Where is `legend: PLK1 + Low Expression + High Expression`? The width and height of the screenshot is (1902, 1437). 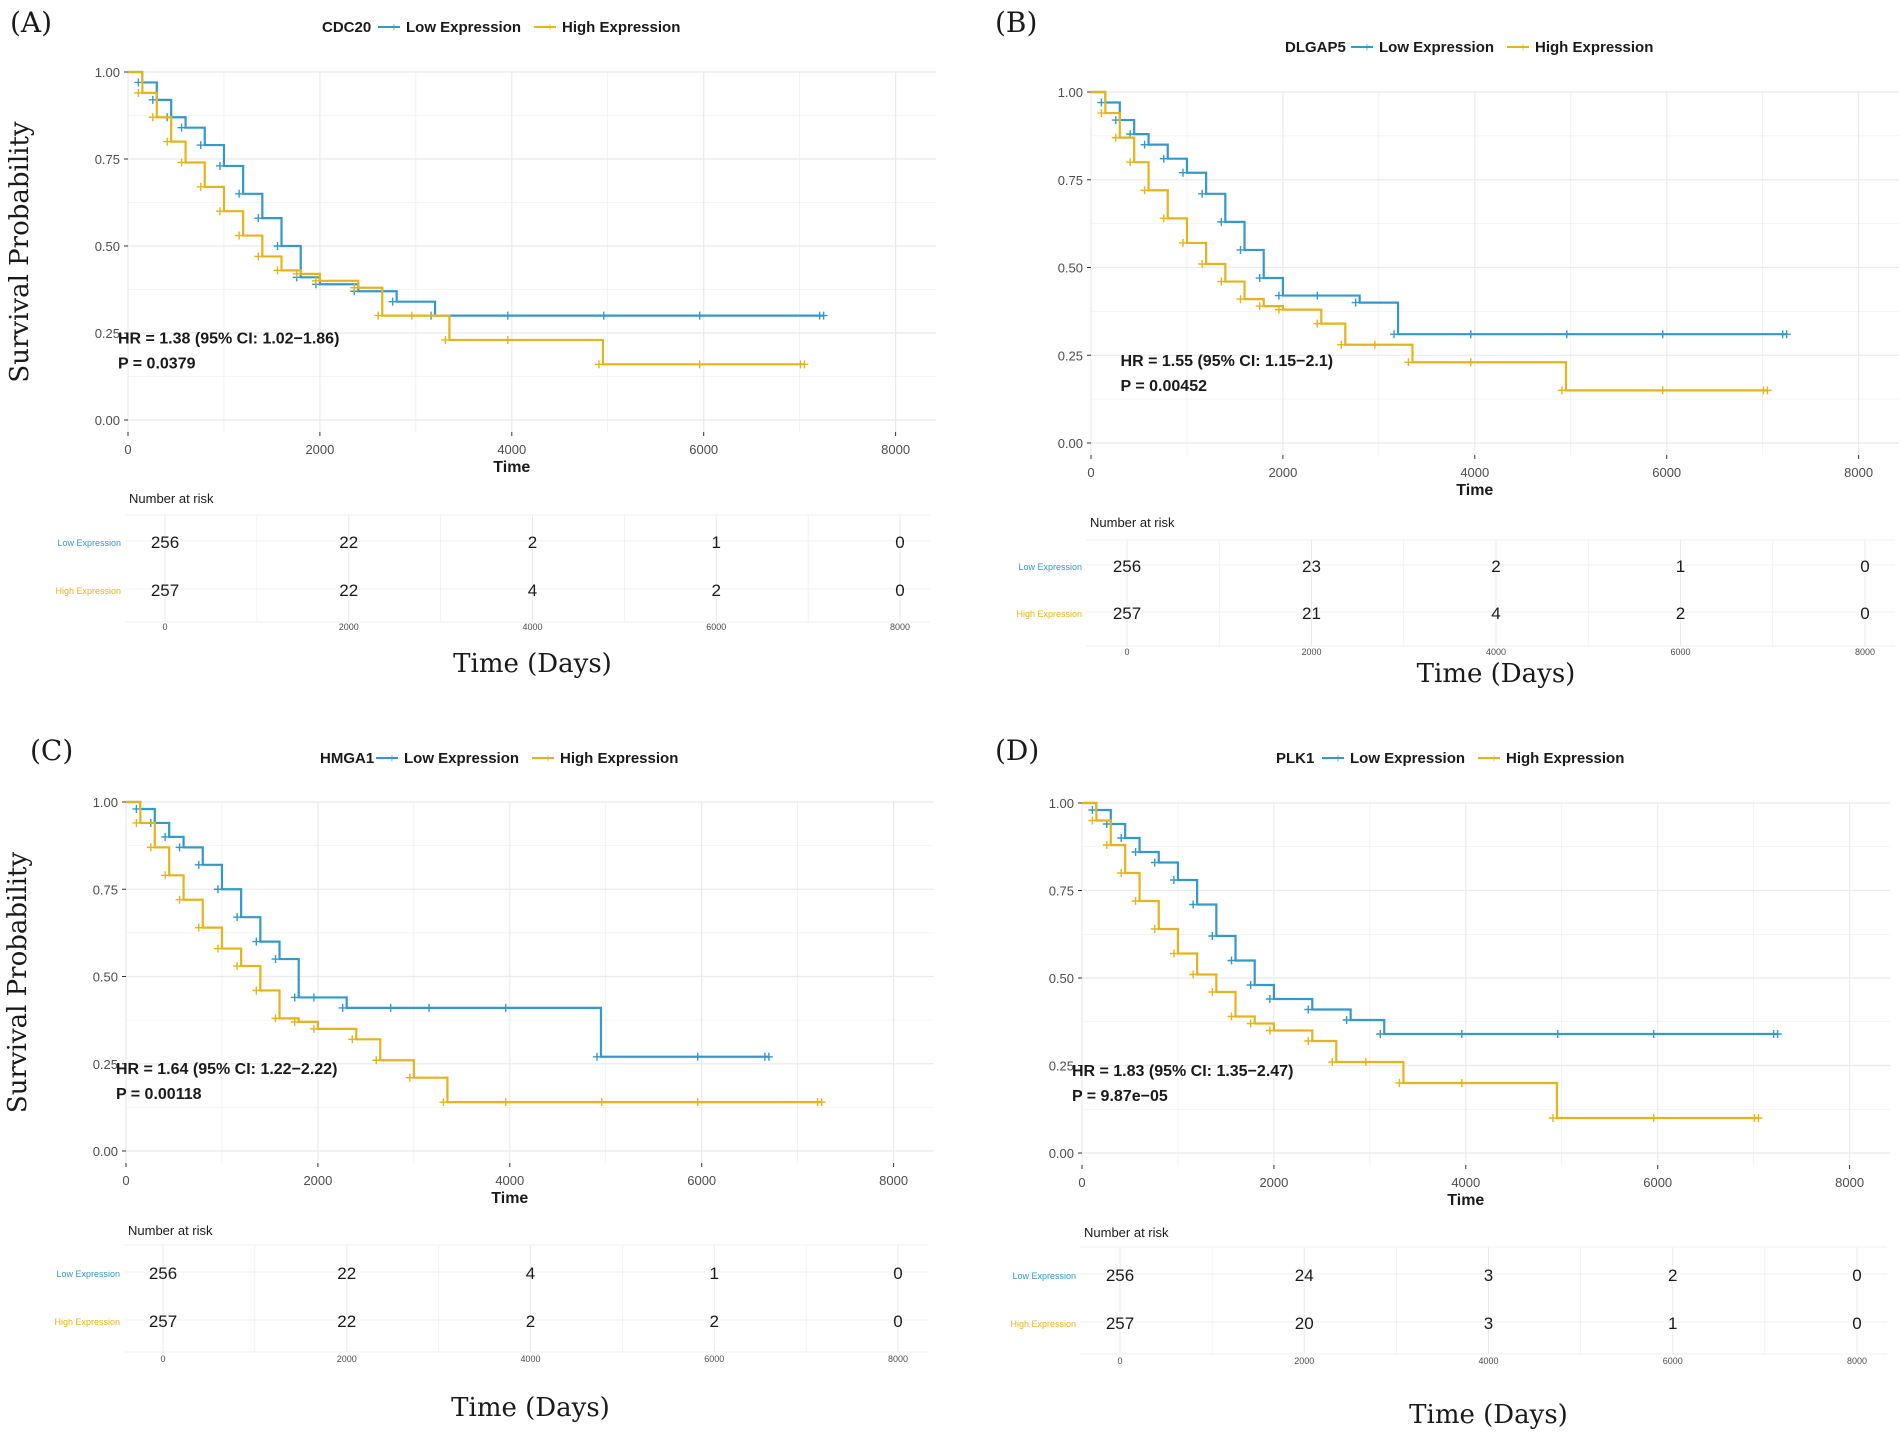
legend: PLK1 + Low Expression + High Expression is located at coordinates (1450, 758).